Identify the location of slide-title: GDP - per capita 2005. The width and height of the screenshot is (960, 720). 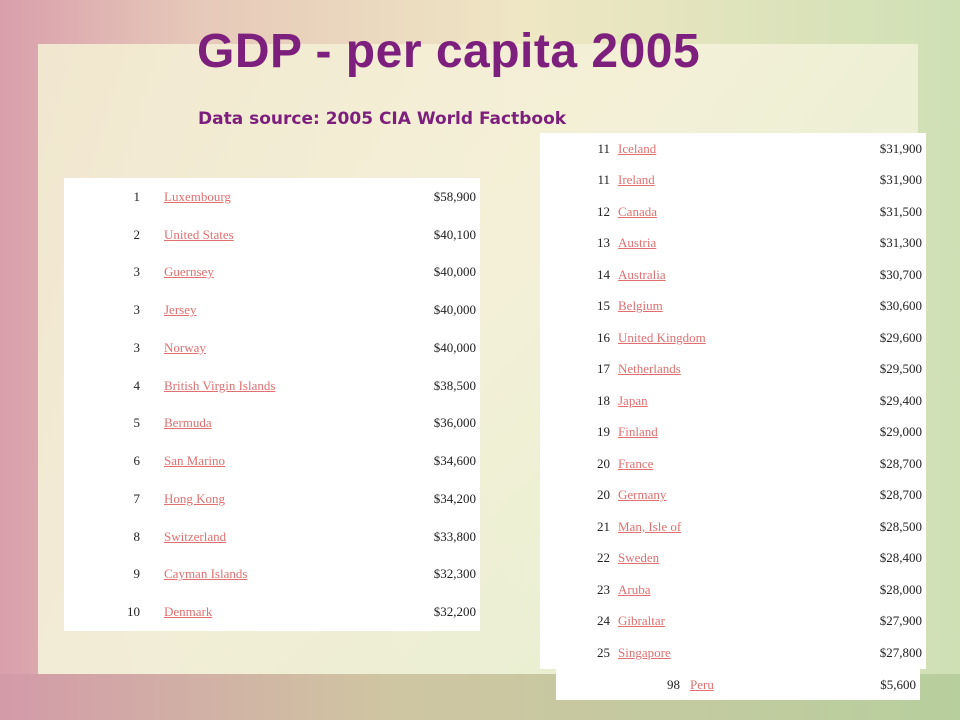
(449, 51).